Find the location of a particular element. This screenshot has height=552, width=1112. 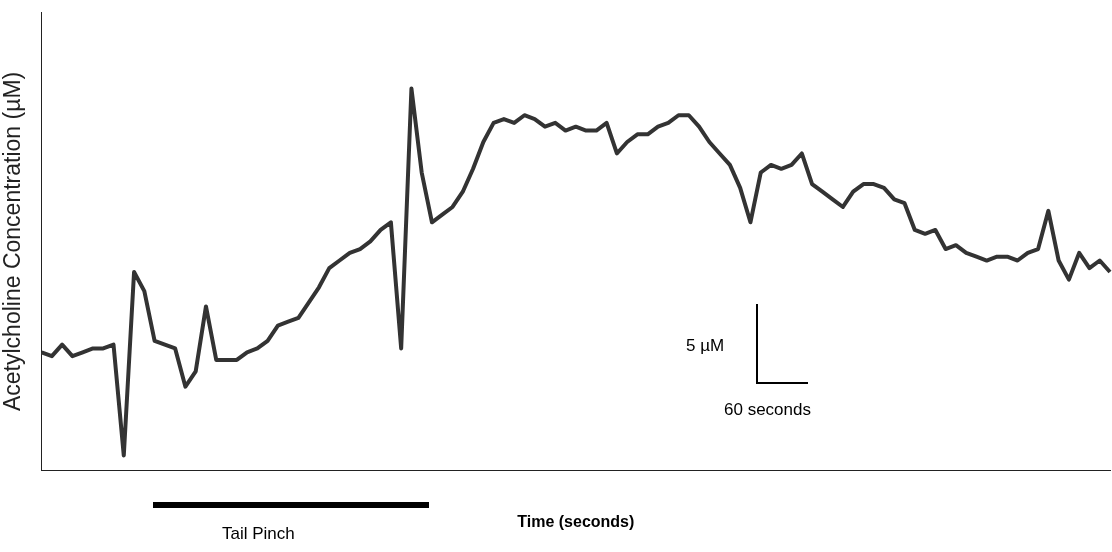

text: Tail Pinch is located at coordinates (258, 534).